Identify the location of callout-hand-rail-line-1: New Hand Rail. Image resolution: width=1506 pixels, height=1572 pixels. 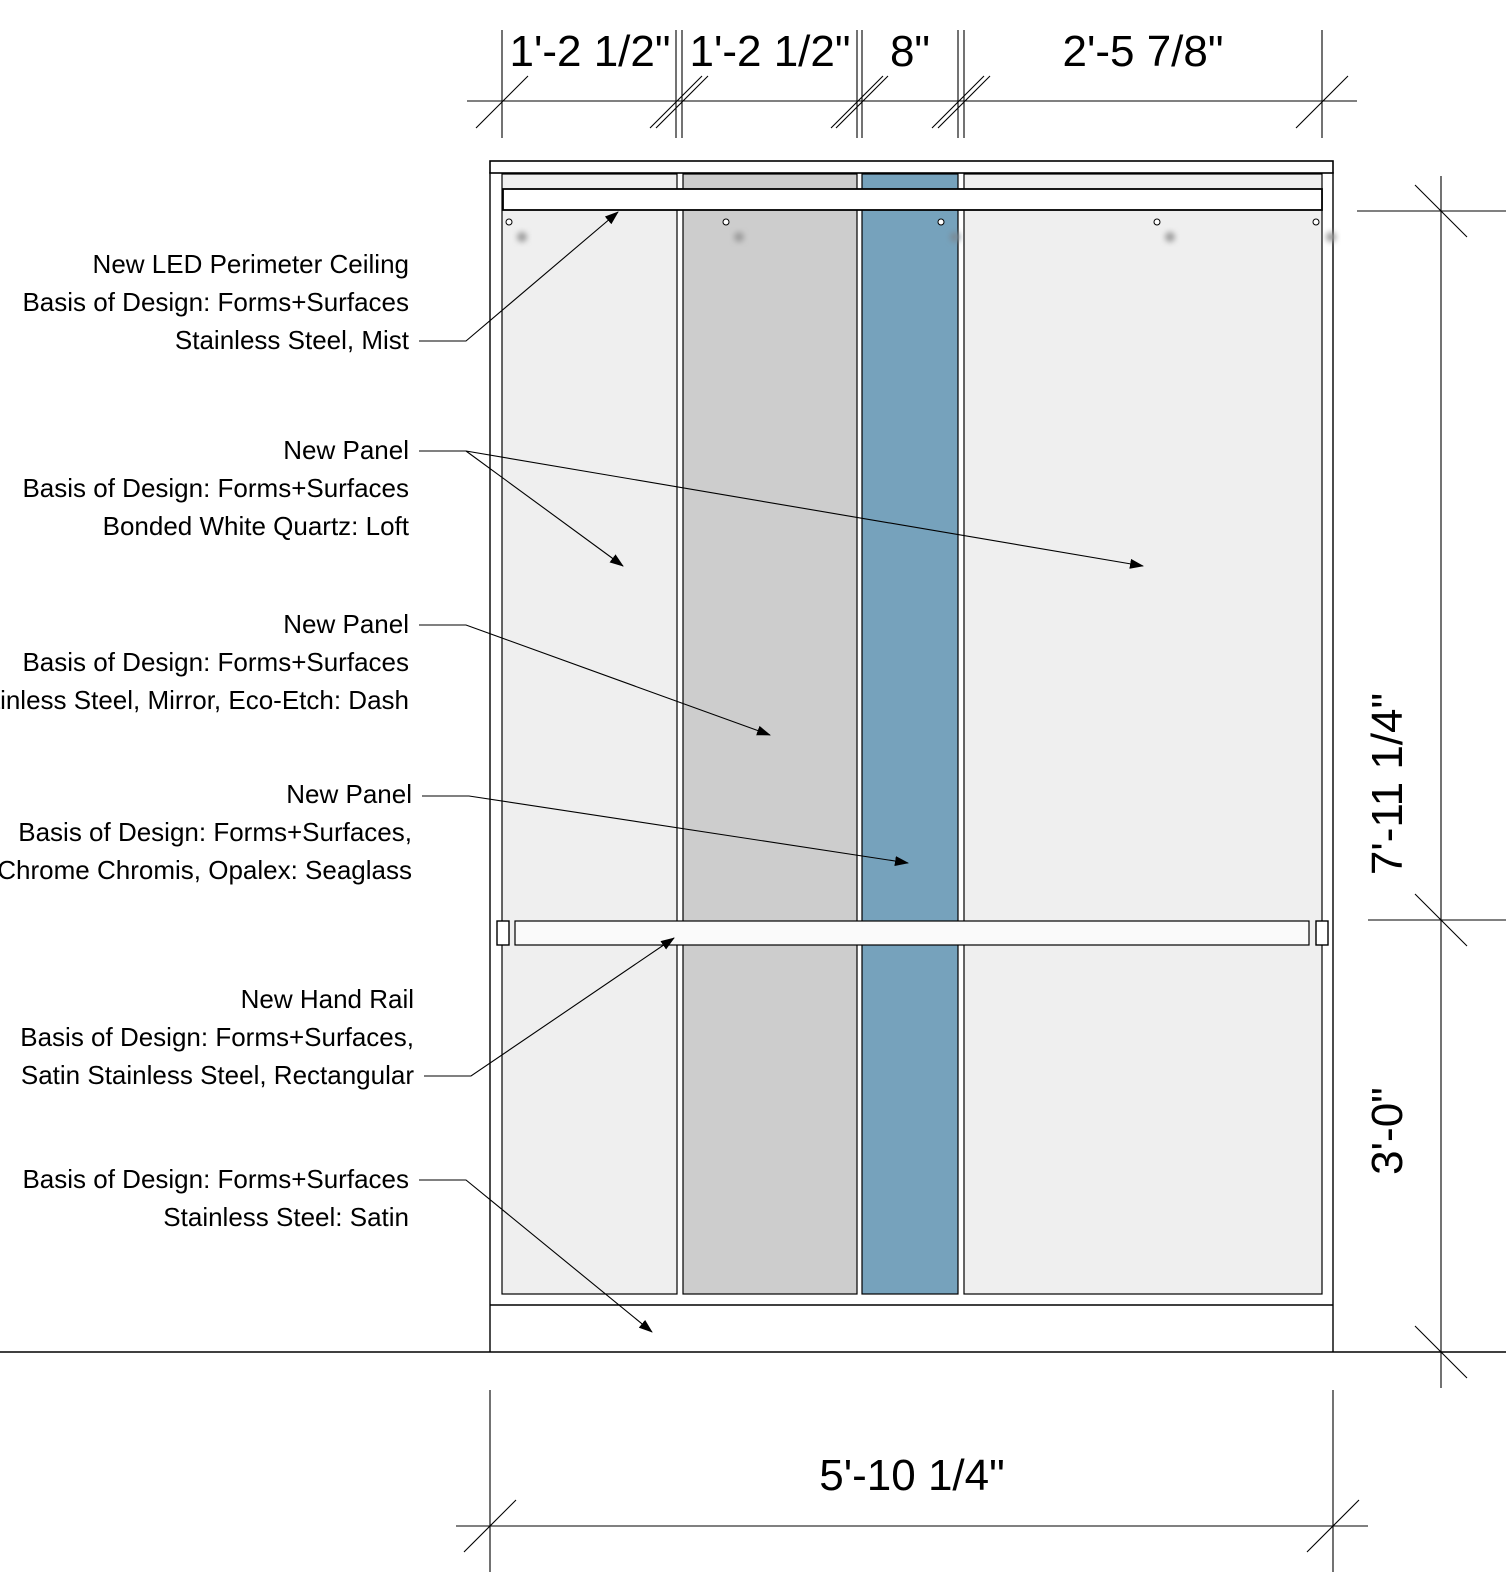
(327, 999).